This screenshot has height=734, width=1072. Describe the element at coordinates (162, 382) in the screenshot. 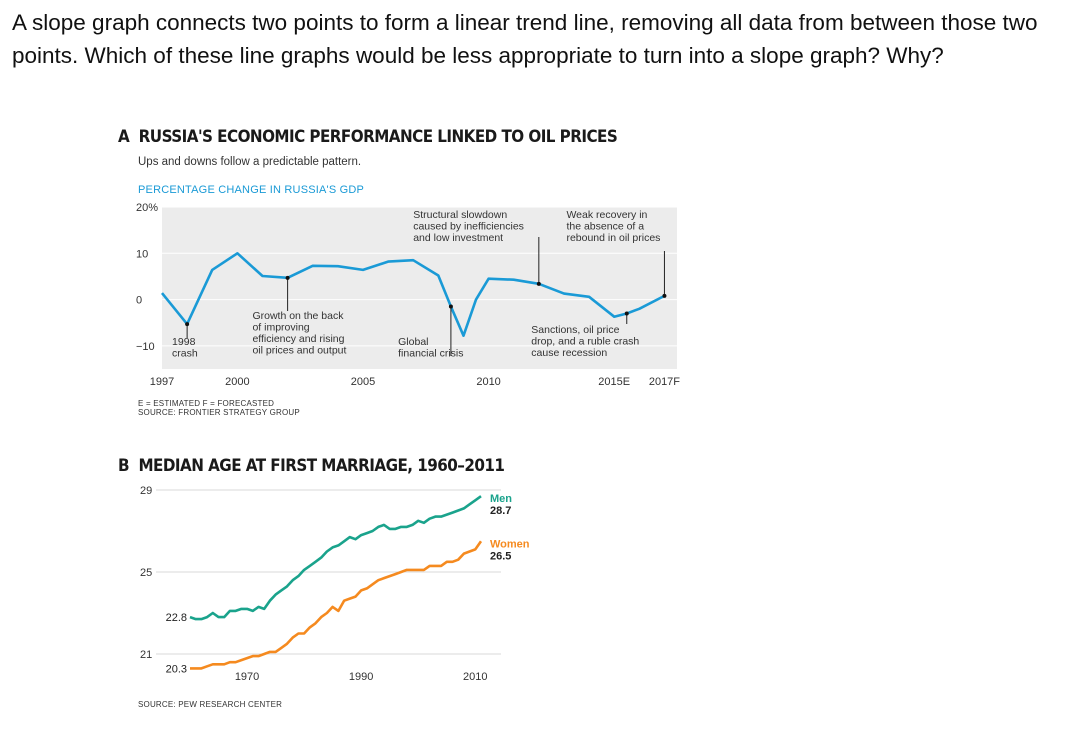

I see `chart-a-xtick-label: 1997` at that location.